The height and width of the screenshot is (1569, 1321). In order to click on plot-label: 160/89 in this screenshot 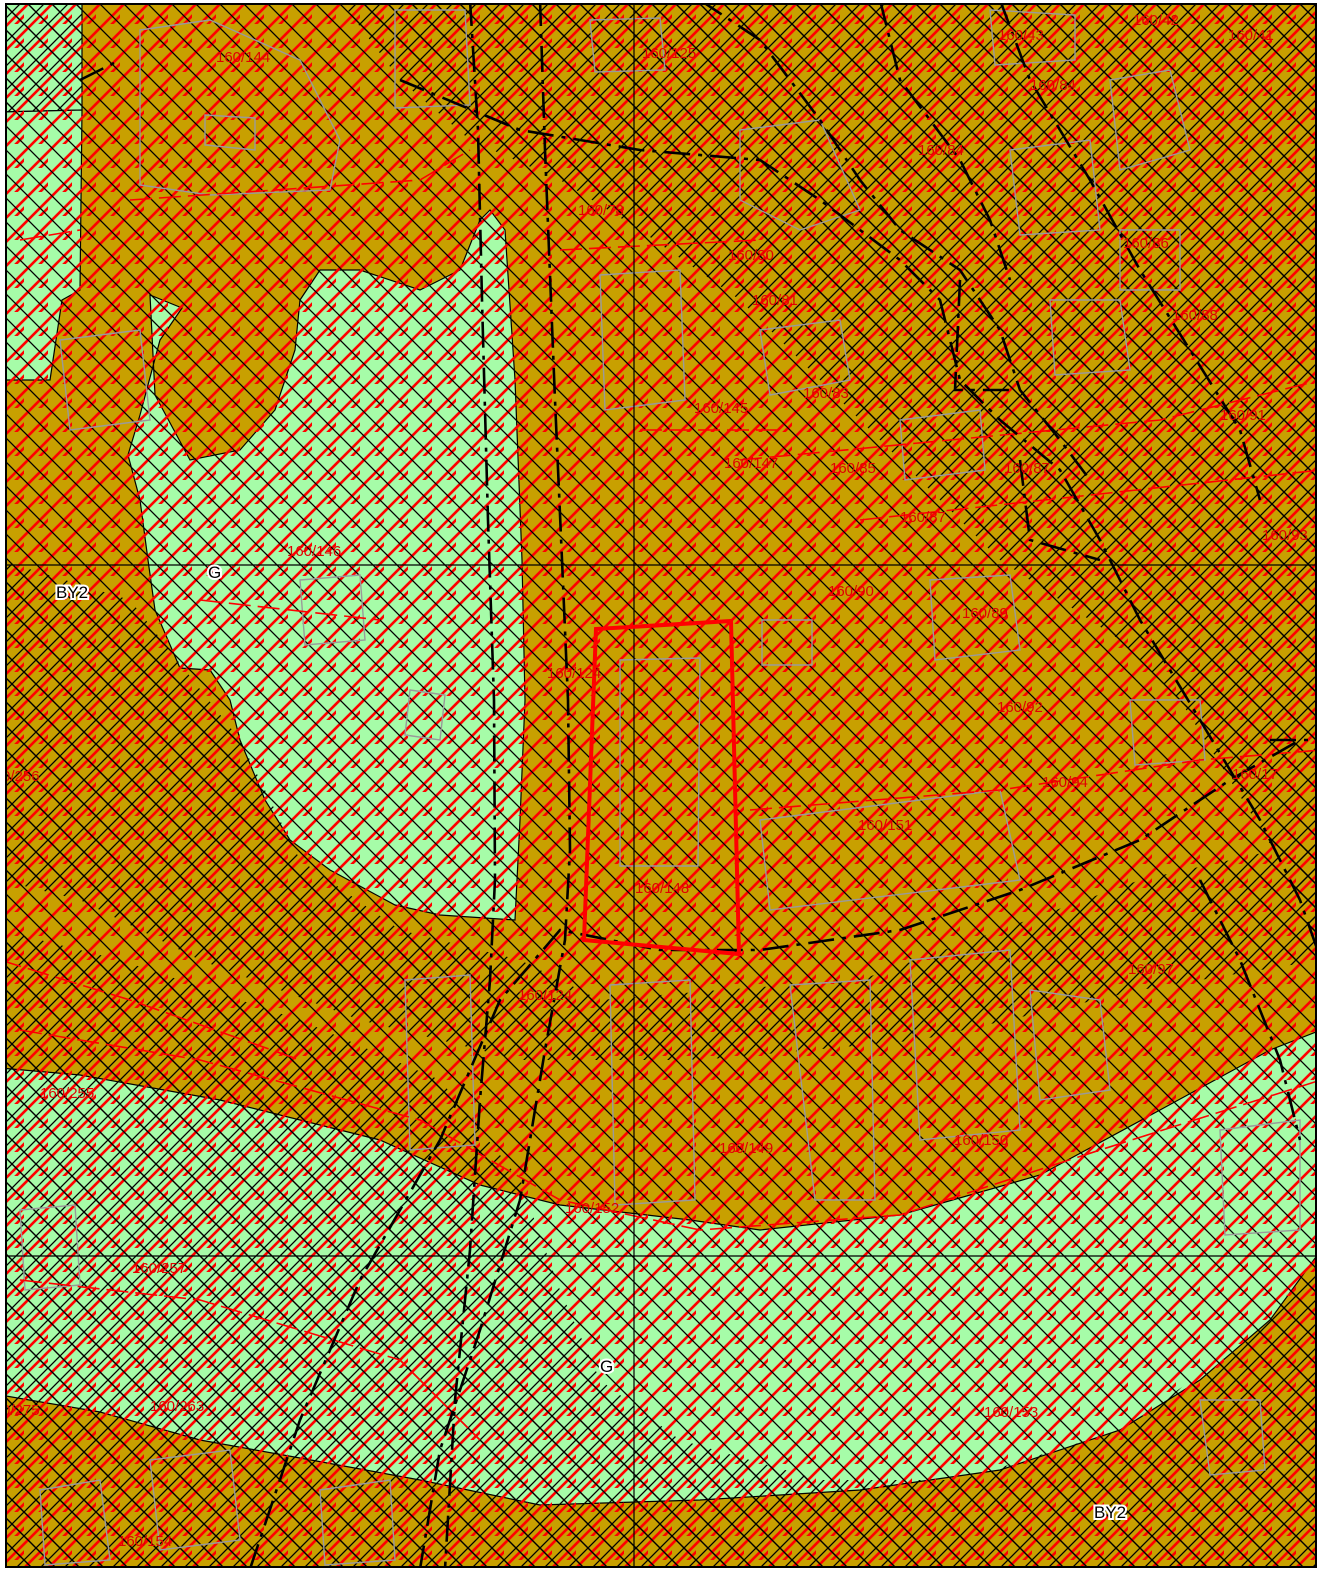, I will do `click(985, 613)`.